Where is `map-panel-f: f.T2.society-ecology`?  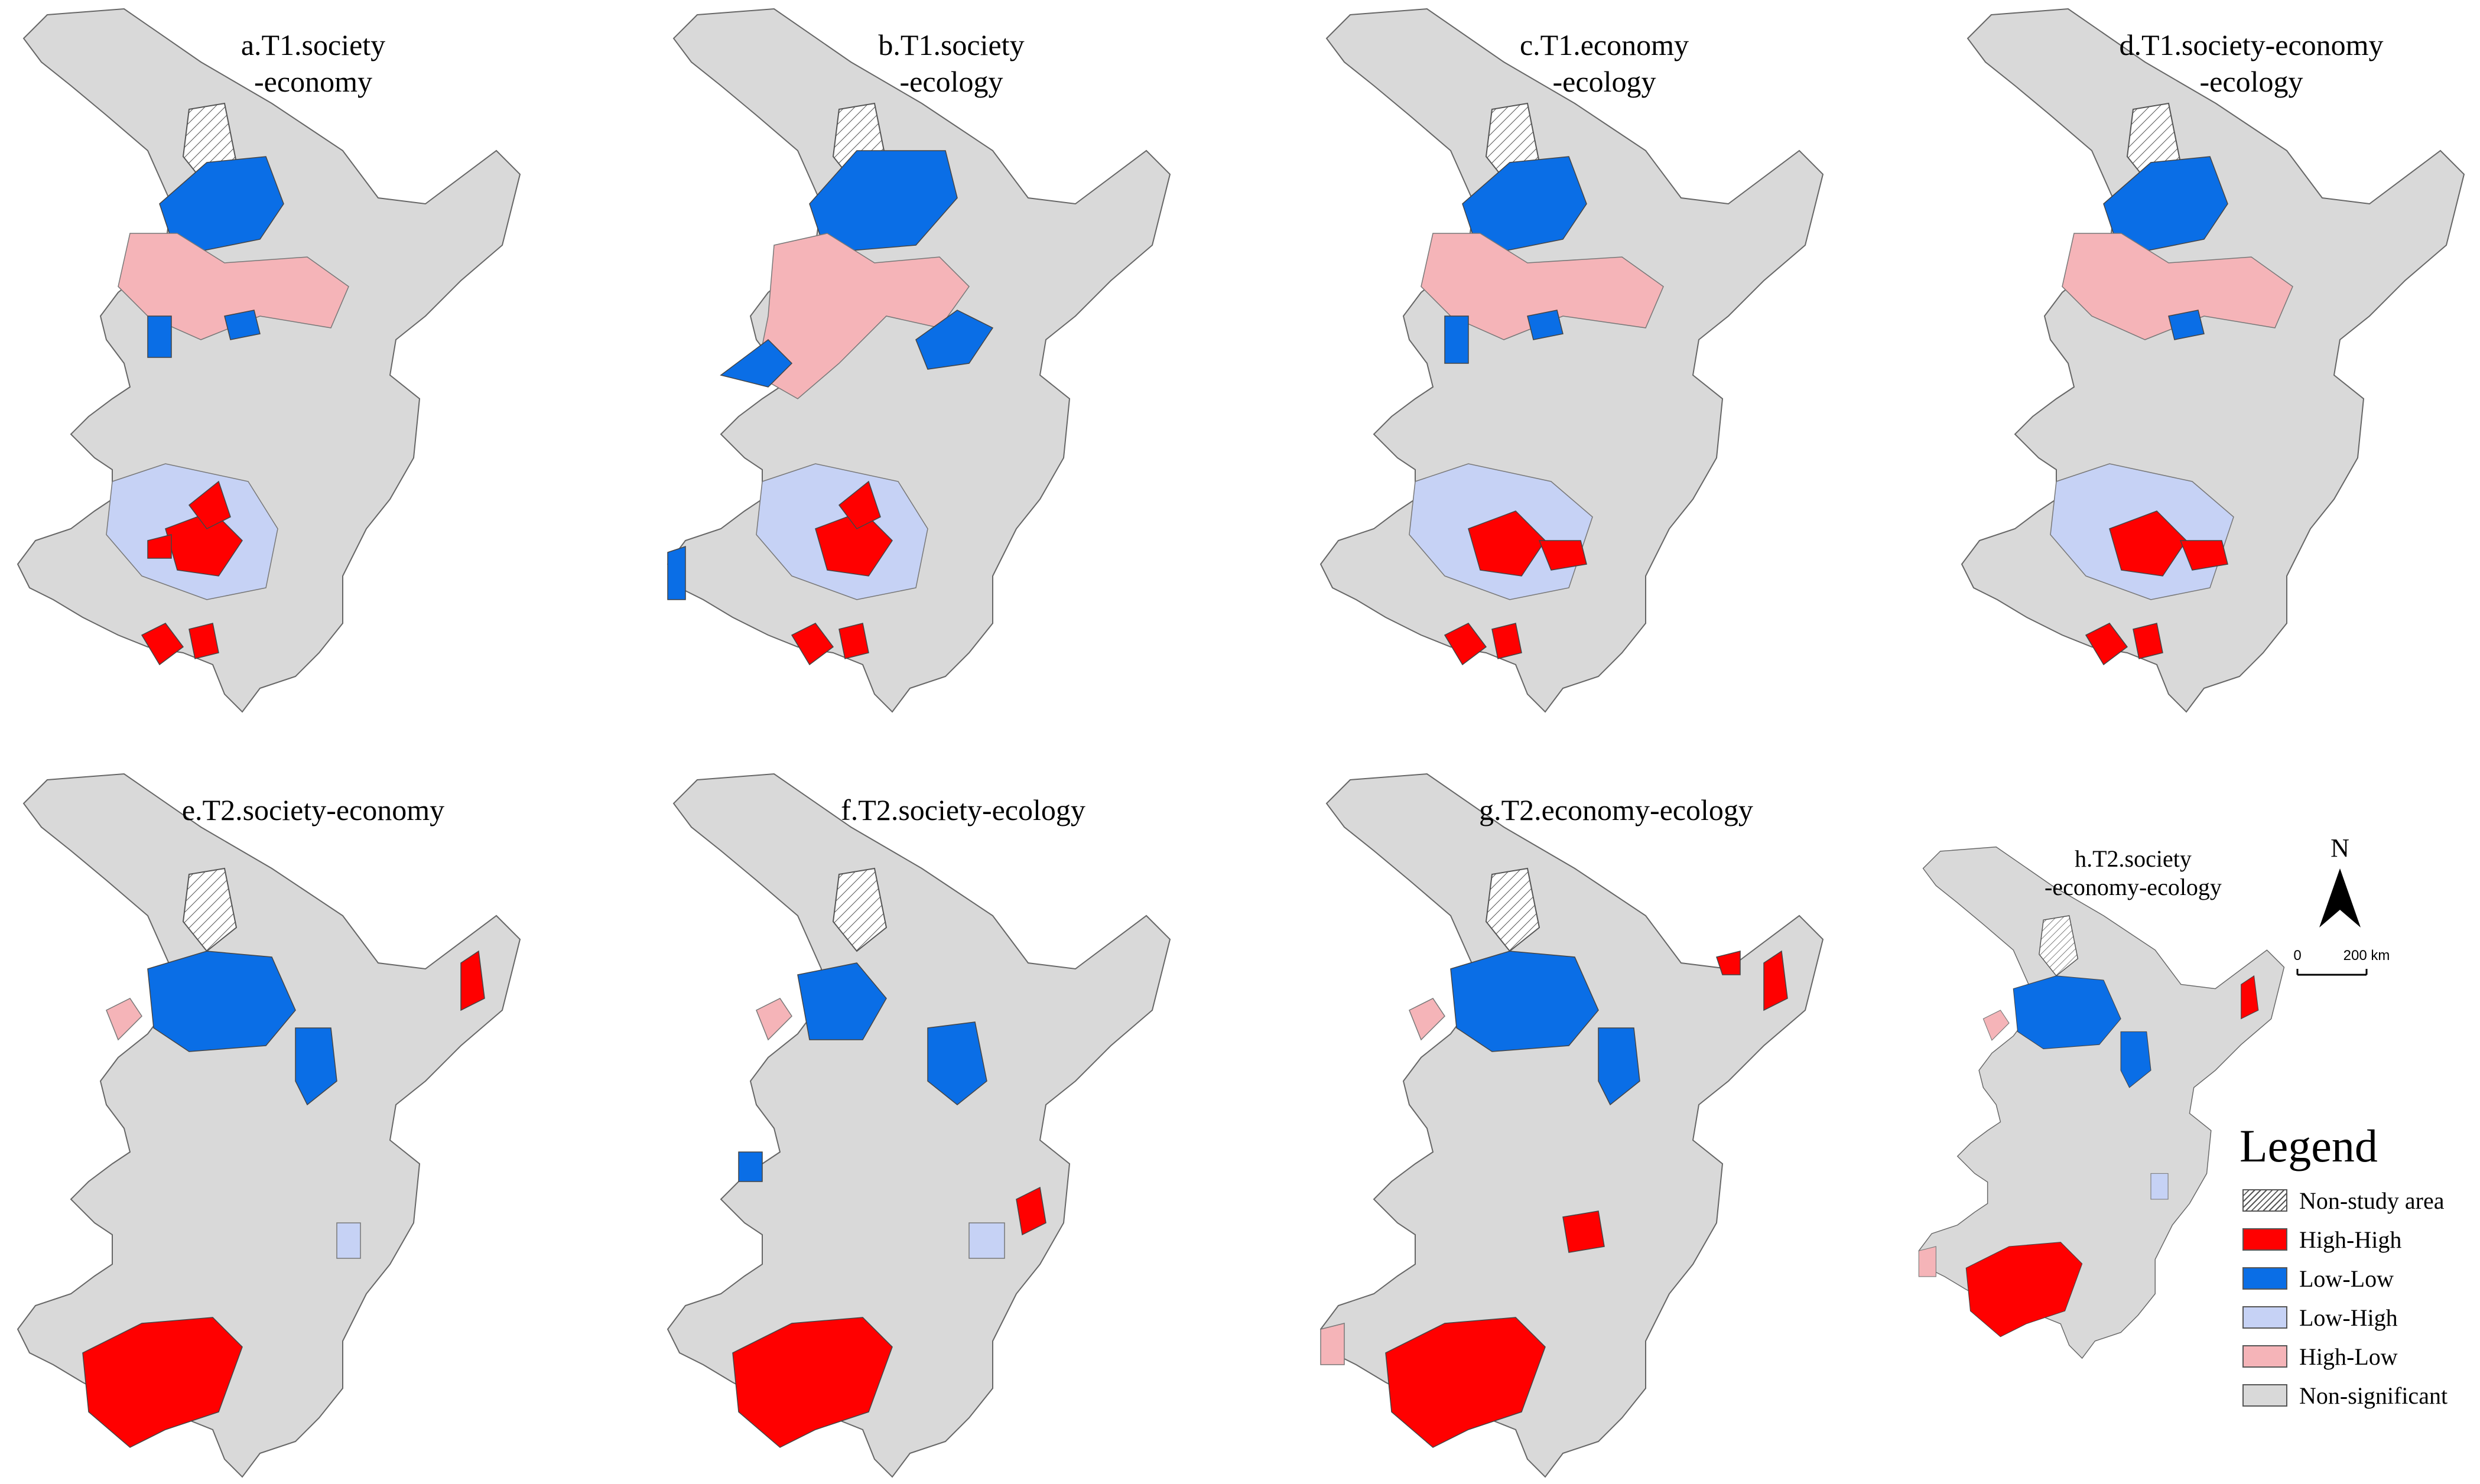
map-panel-f: f.T2.society-ecology is located at coordinates (922, 1128).